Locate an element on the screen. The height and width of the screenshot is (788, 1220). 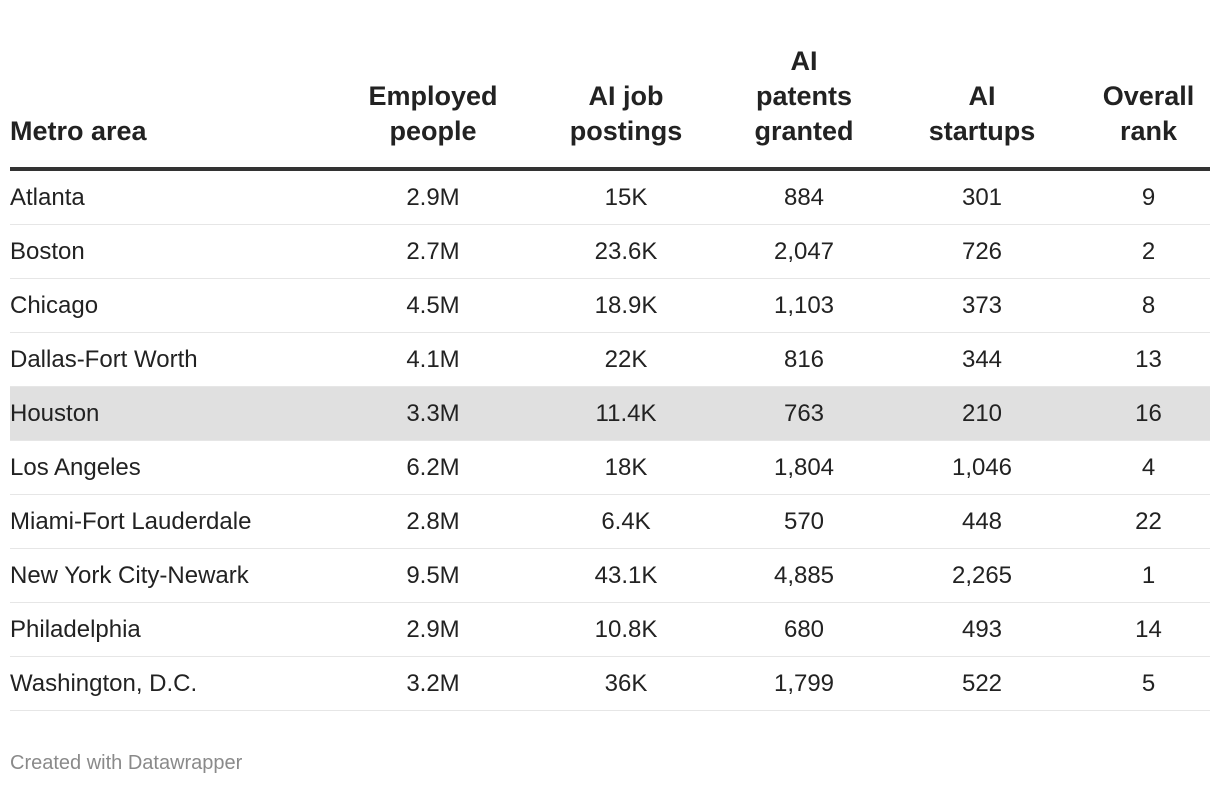
table-row: Miami-Fort Lauderdale 2.8M 6.4K 570 448 22 is located at coordinates (610, 521).